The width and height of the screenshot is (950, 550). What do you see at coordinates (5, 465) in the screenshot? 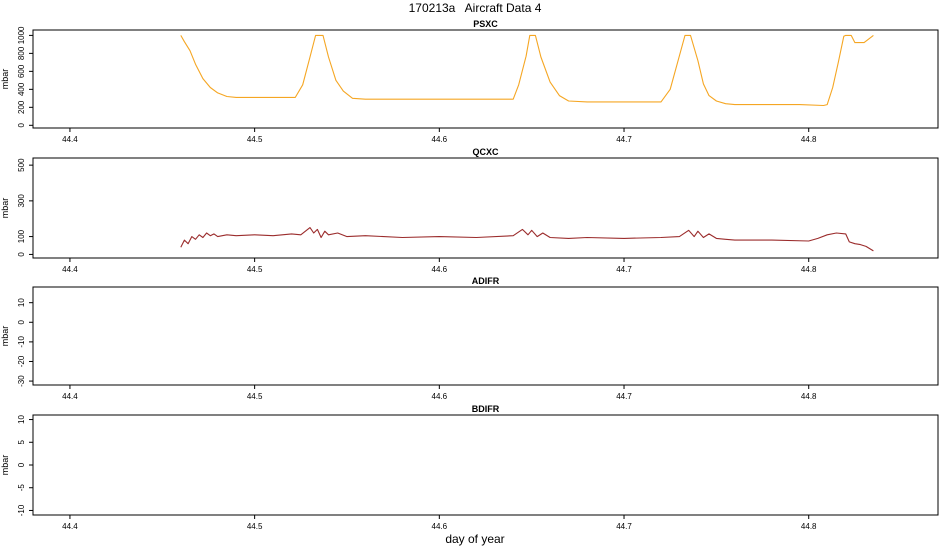
I see `y-axis-label-bdifr: mbar` at bounding box center [5, 465].